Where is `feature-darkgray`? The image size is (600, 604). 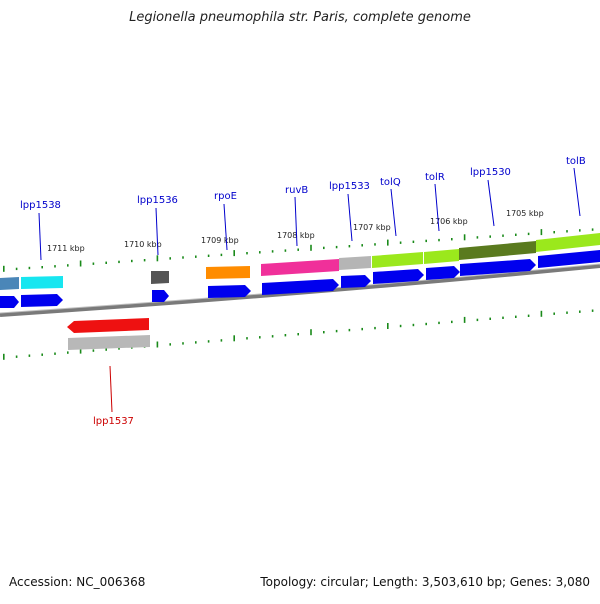
feature-darkgray is located at coordinates (160, 277).